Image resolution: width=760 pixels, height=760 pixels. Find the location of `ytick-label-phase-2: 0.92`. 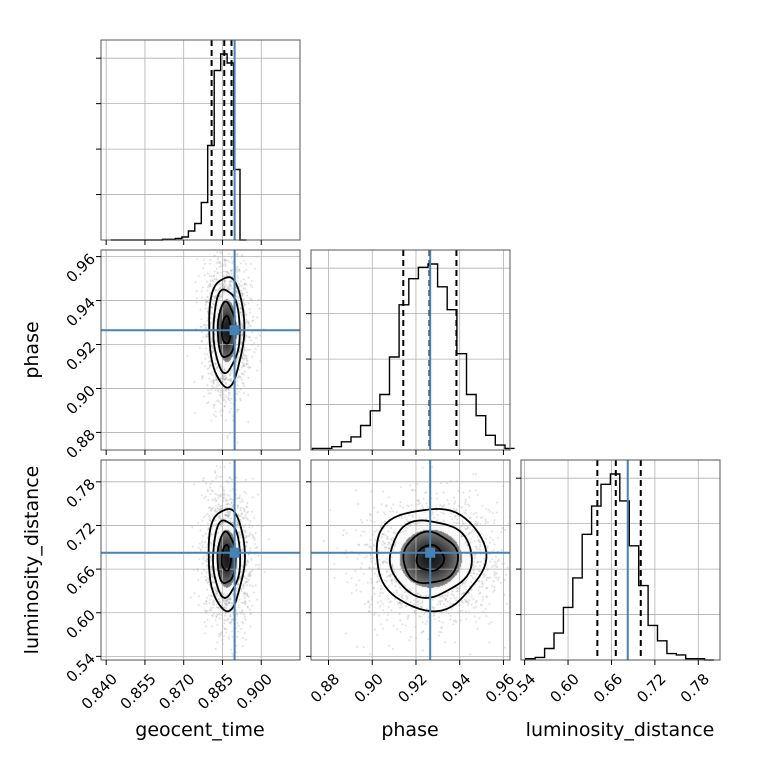

ytick-label-phase-2: 0.92 is located at coordinates (81, 356).